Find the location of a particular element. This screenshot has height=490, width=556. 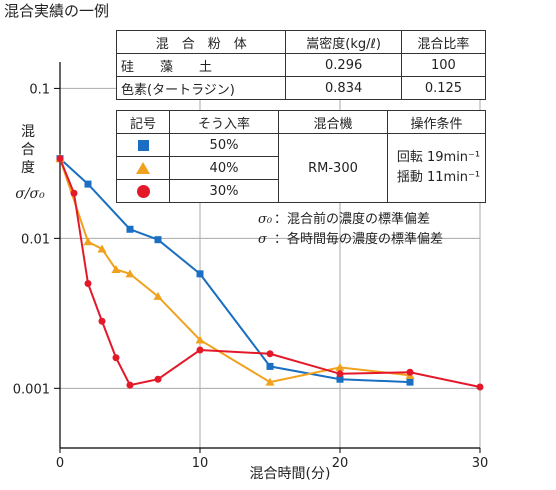

note-symbol: σ₀ is located at coordinates (265, 219).